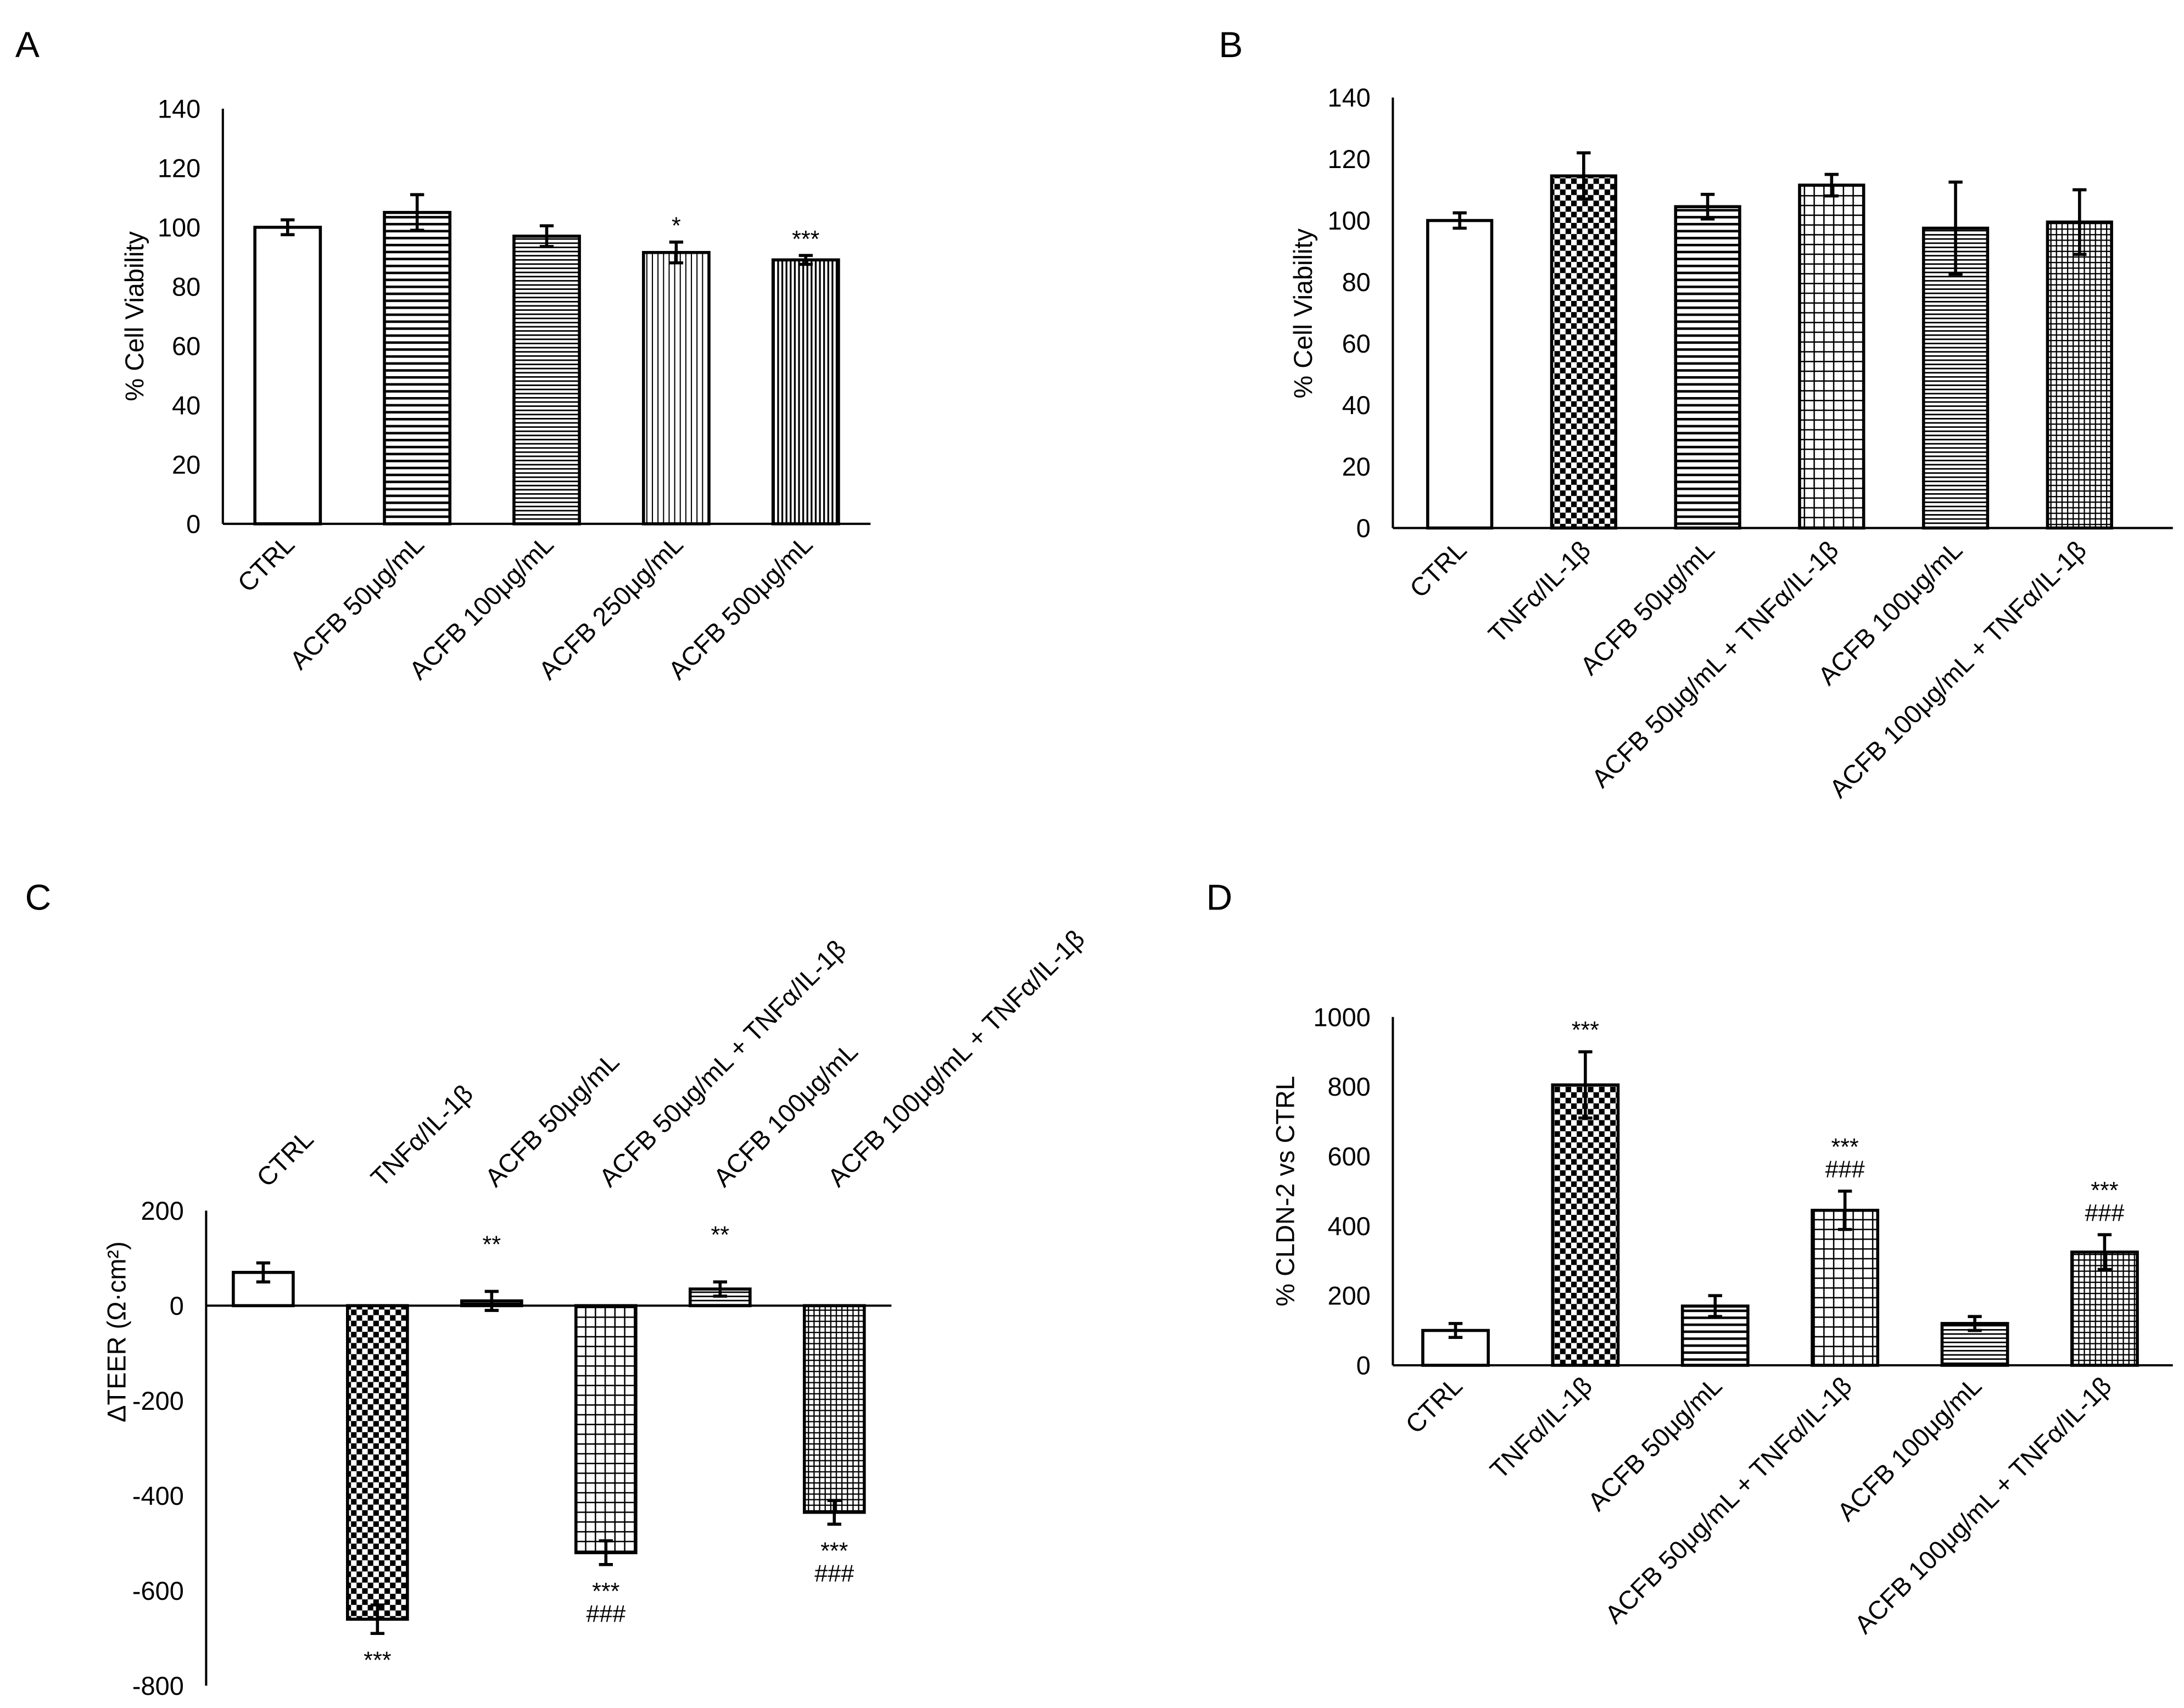 Image resolution: width=2184 pixels, height=1708 pixels. I want to click on panel-label: A, so click(28, 44).